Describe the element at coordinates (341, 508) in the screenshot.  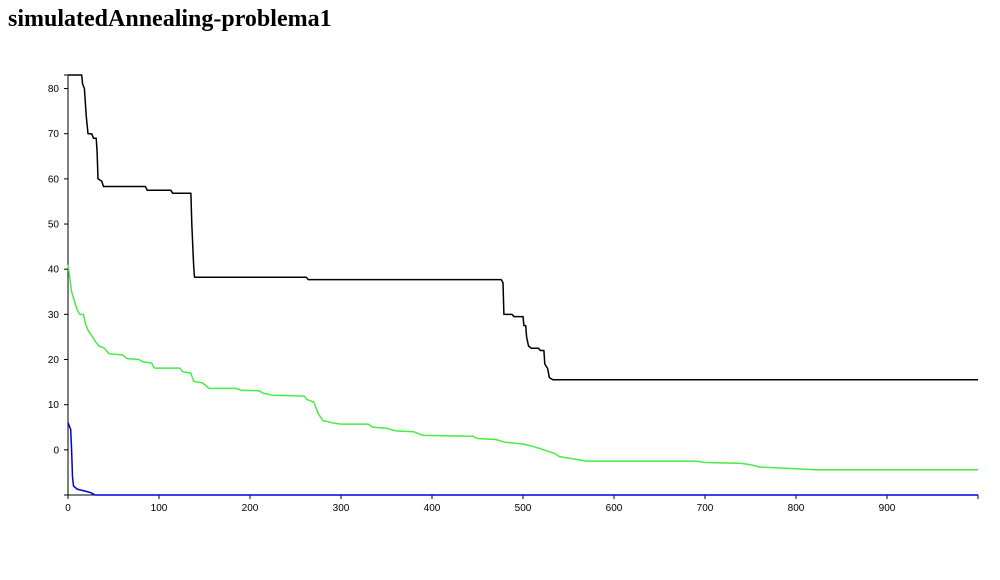
I see `x-tick-label: 300` at that location.